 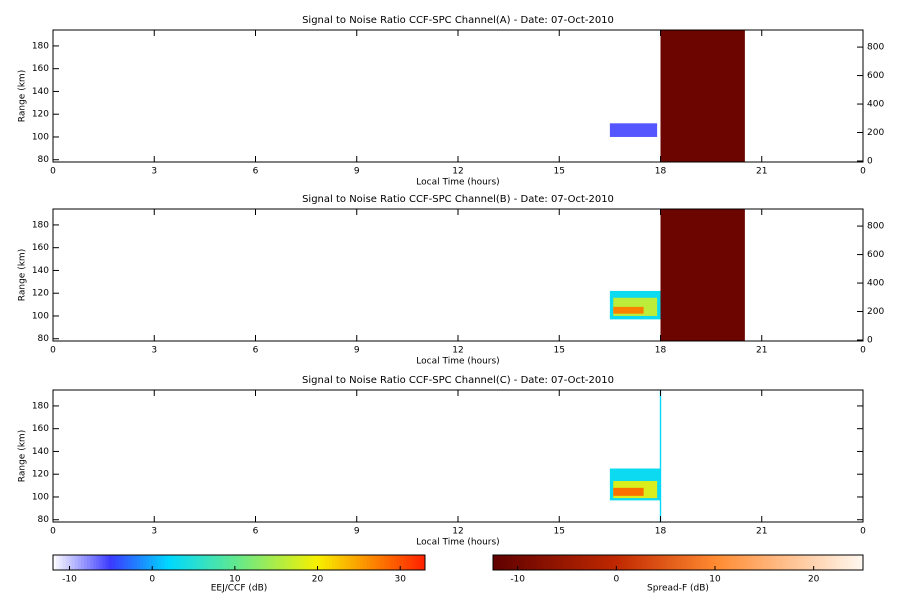 What do you see at coordinates (678, 562) in the screenshot?
I see `colorbar-frame` at bounding box center [678, 562].